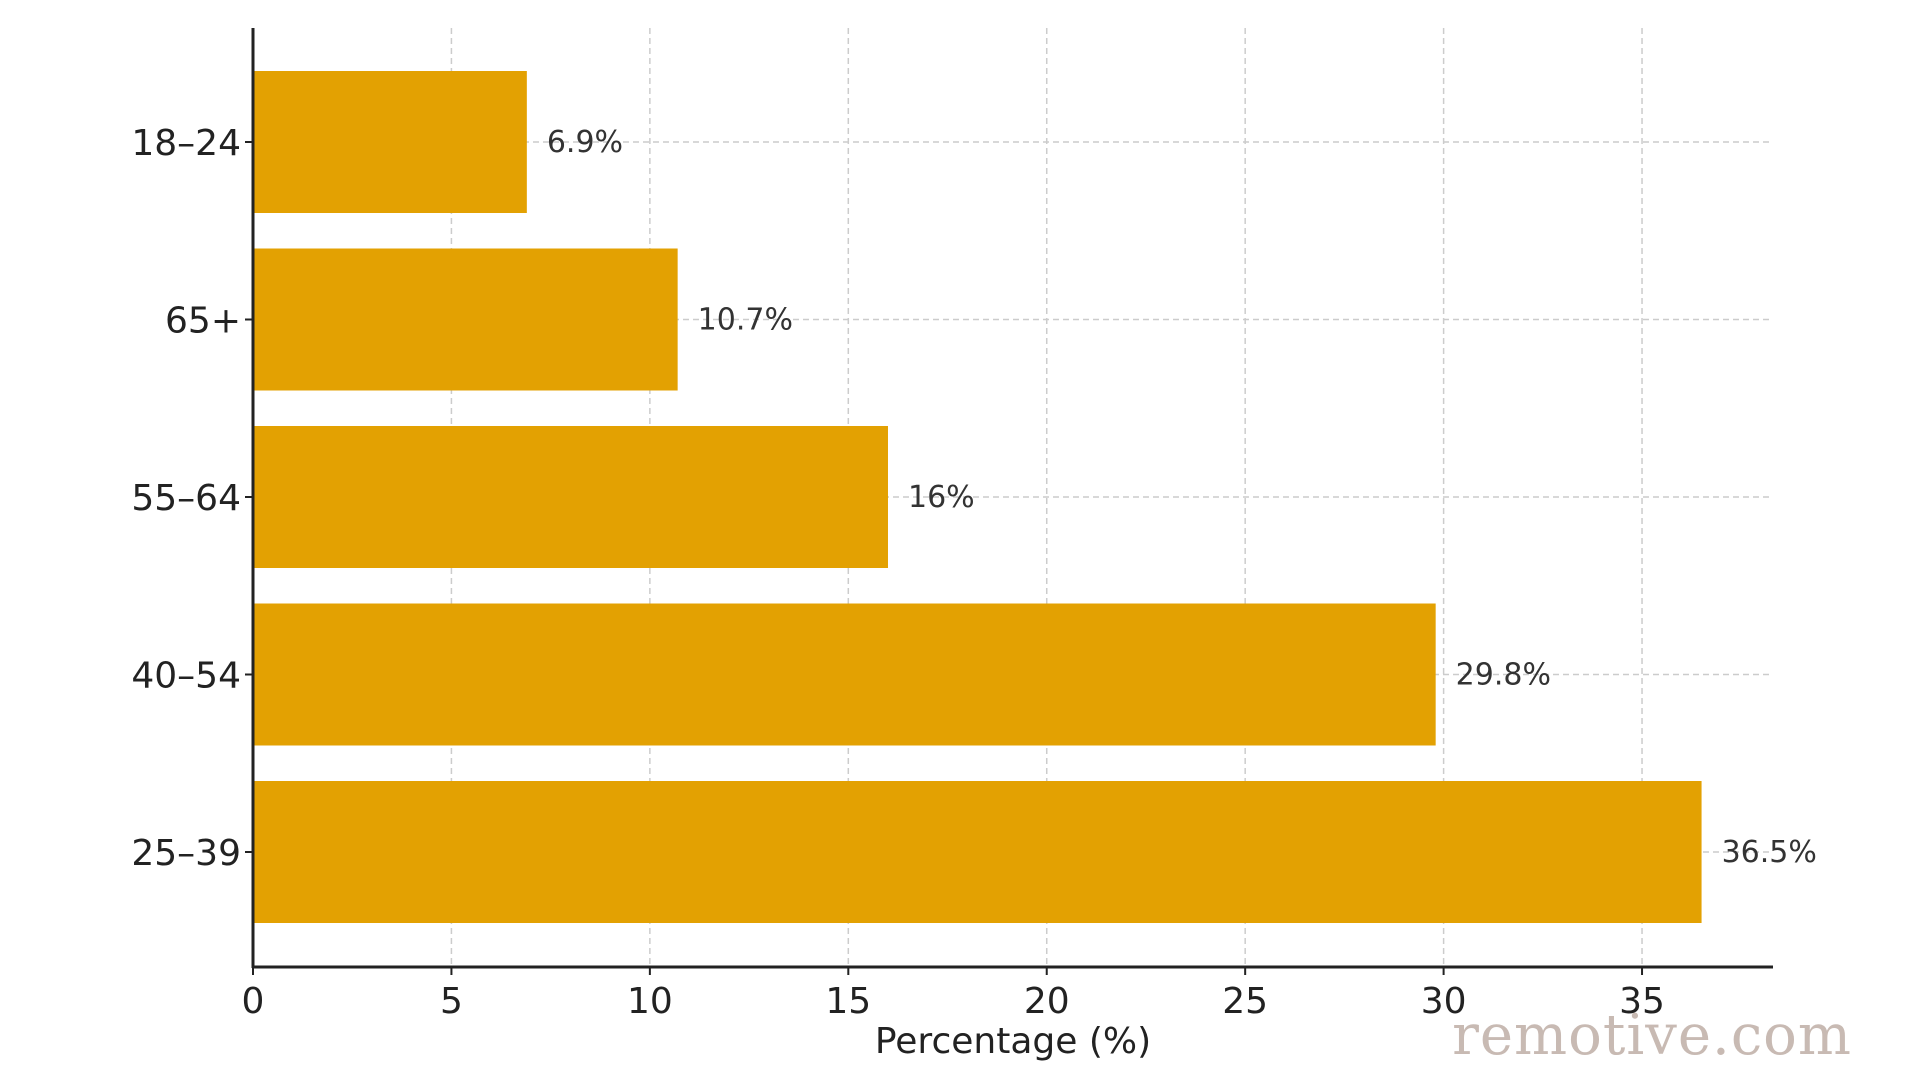  Describe the element at coordinates (1444, 1001) in the screenshot. I see `x-tick-label: 30` at that location.